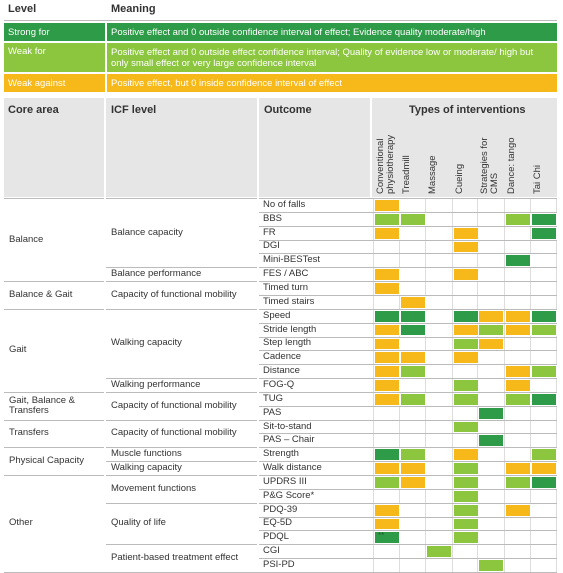 This screenshot has width=563, height=573. What do you see at coordinates (432, 174) in the screenshot?
I see `intervention-header-2: Massage` at bounding box center [432, 174].